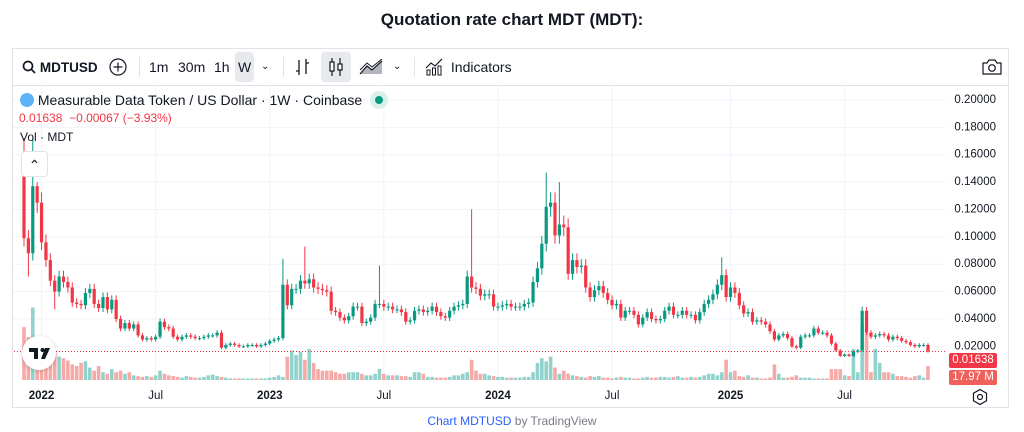 The image size is (1024, 432). What do you see at coordinates (192, 67) in the screenshot?
I see `interval-30m: 30m` at bounding box center [192, 67].